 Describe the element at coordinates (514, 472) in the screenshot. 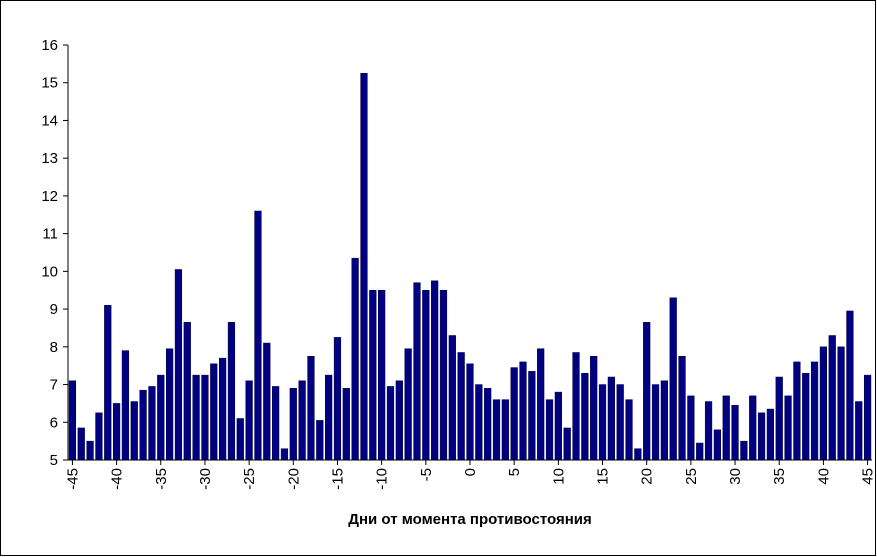

I see `x-tick-label: 5` at that location.